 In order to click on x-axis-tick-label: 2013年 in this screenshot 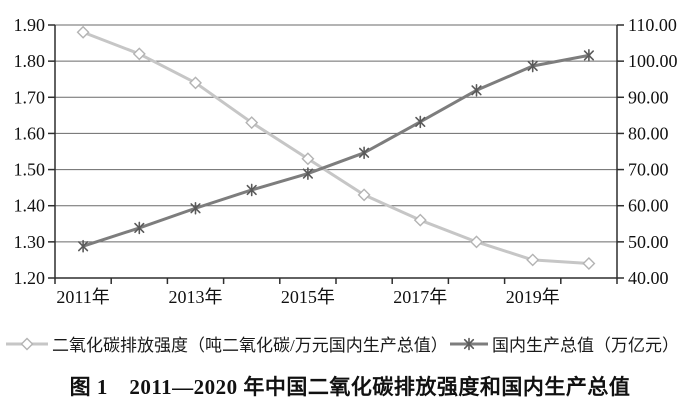, I will do `click(196, 297)`.